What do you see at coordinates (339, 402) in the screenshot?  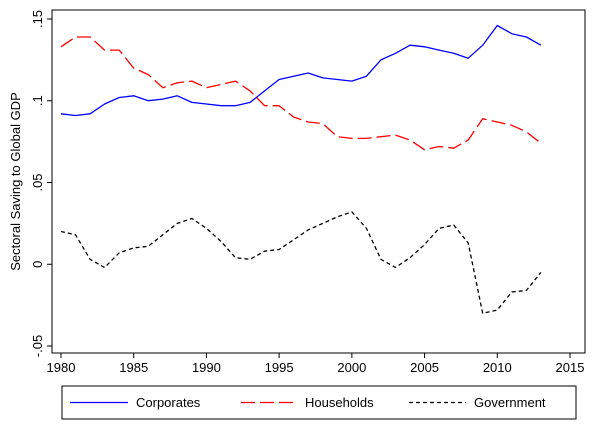 I see `legend-label-households: Households` at bounding box center [339, 402].